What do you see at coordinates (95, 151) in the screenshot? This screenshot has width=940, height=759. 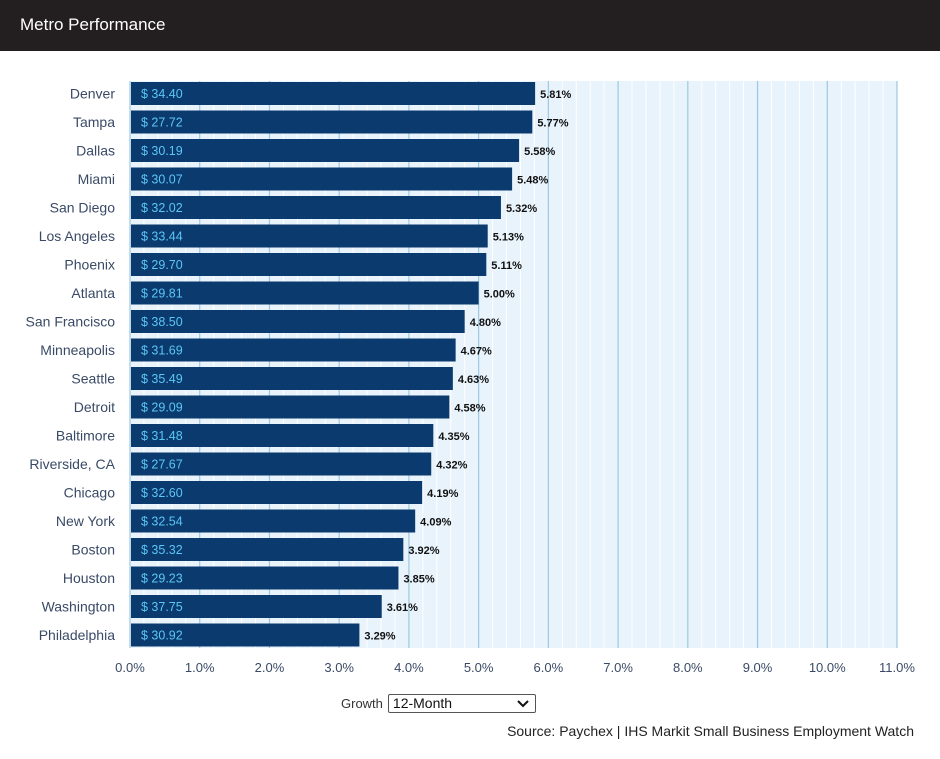 I see `category-label: Dallas` at bounding box center [95, 151].